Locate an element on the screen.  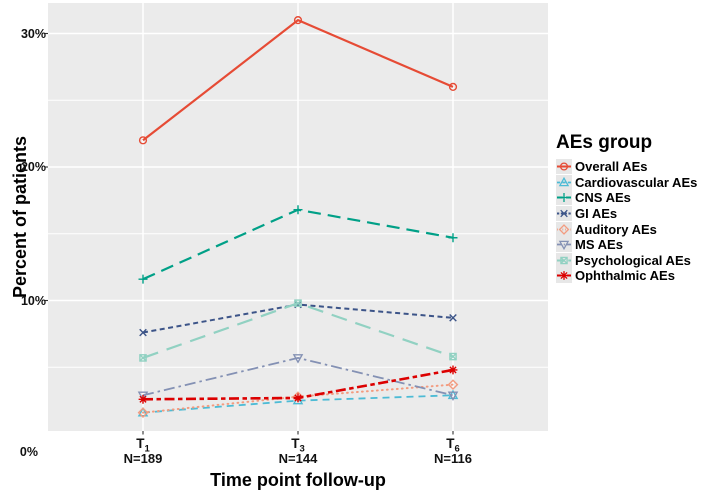
legend-marker-open-diamond-icon is located at coordinates (564, 229).